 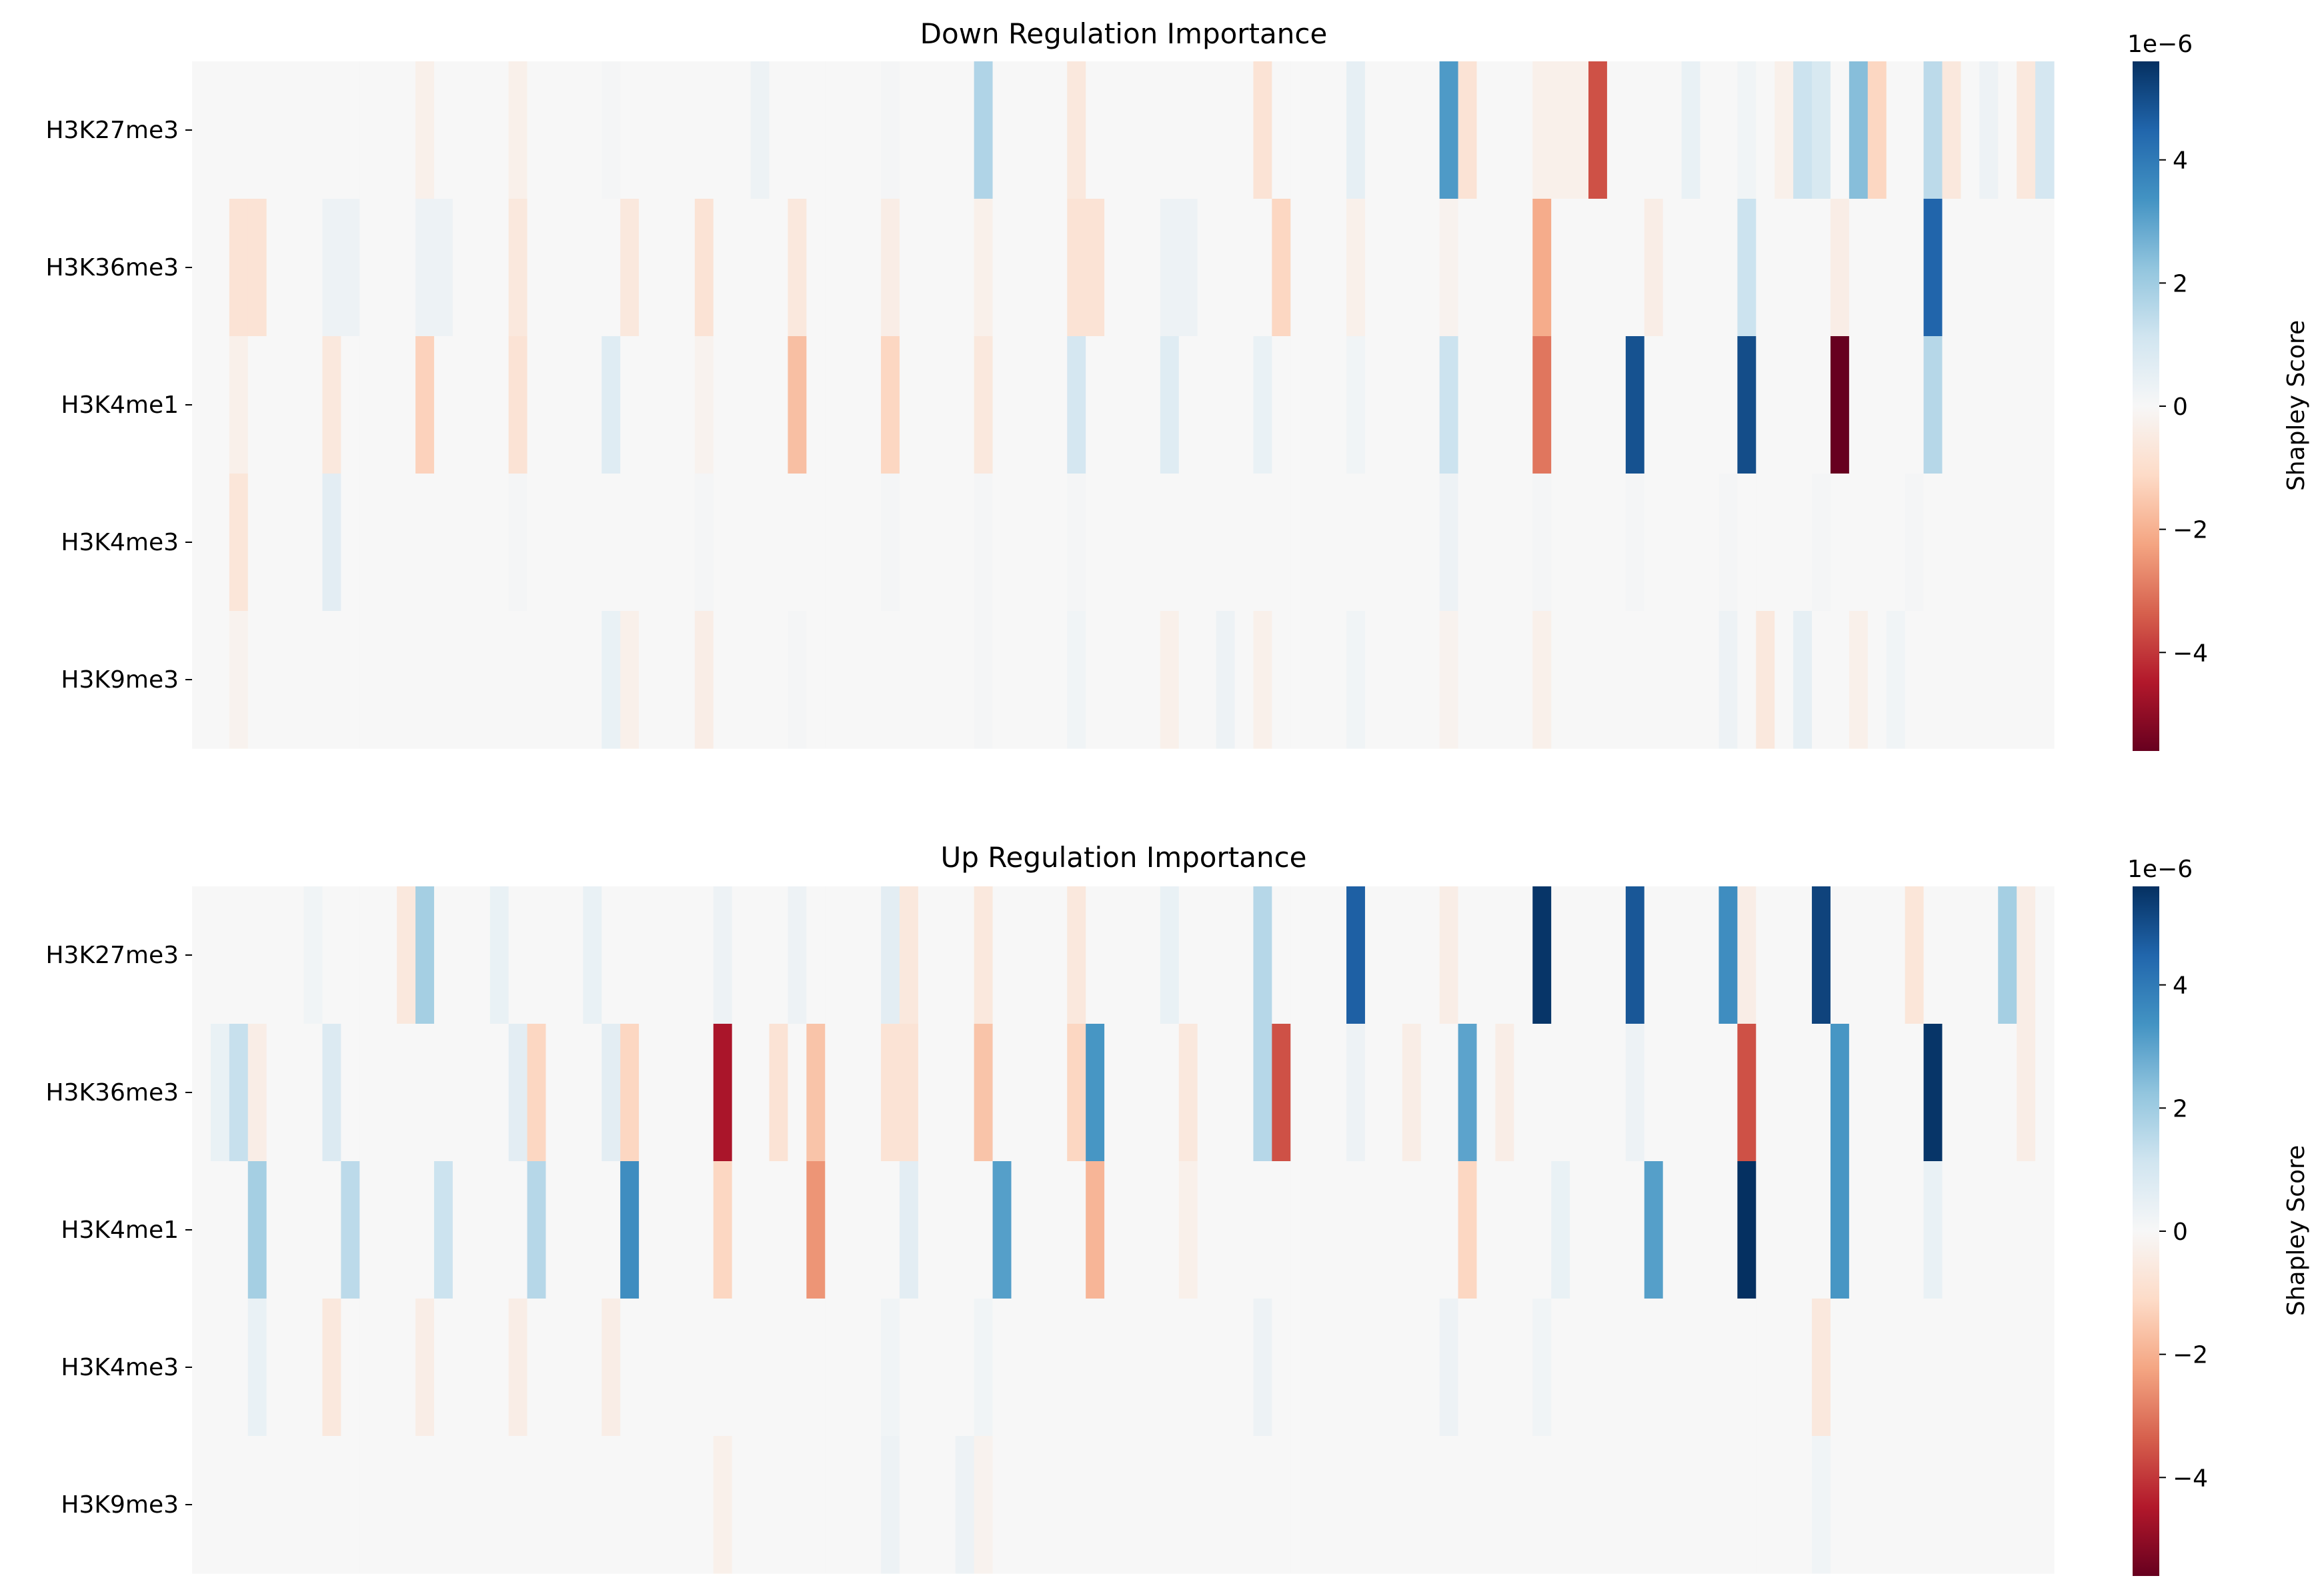 I want to click on row-label-h3k36me3: H3K36me3, so click(x=112, y=1092).